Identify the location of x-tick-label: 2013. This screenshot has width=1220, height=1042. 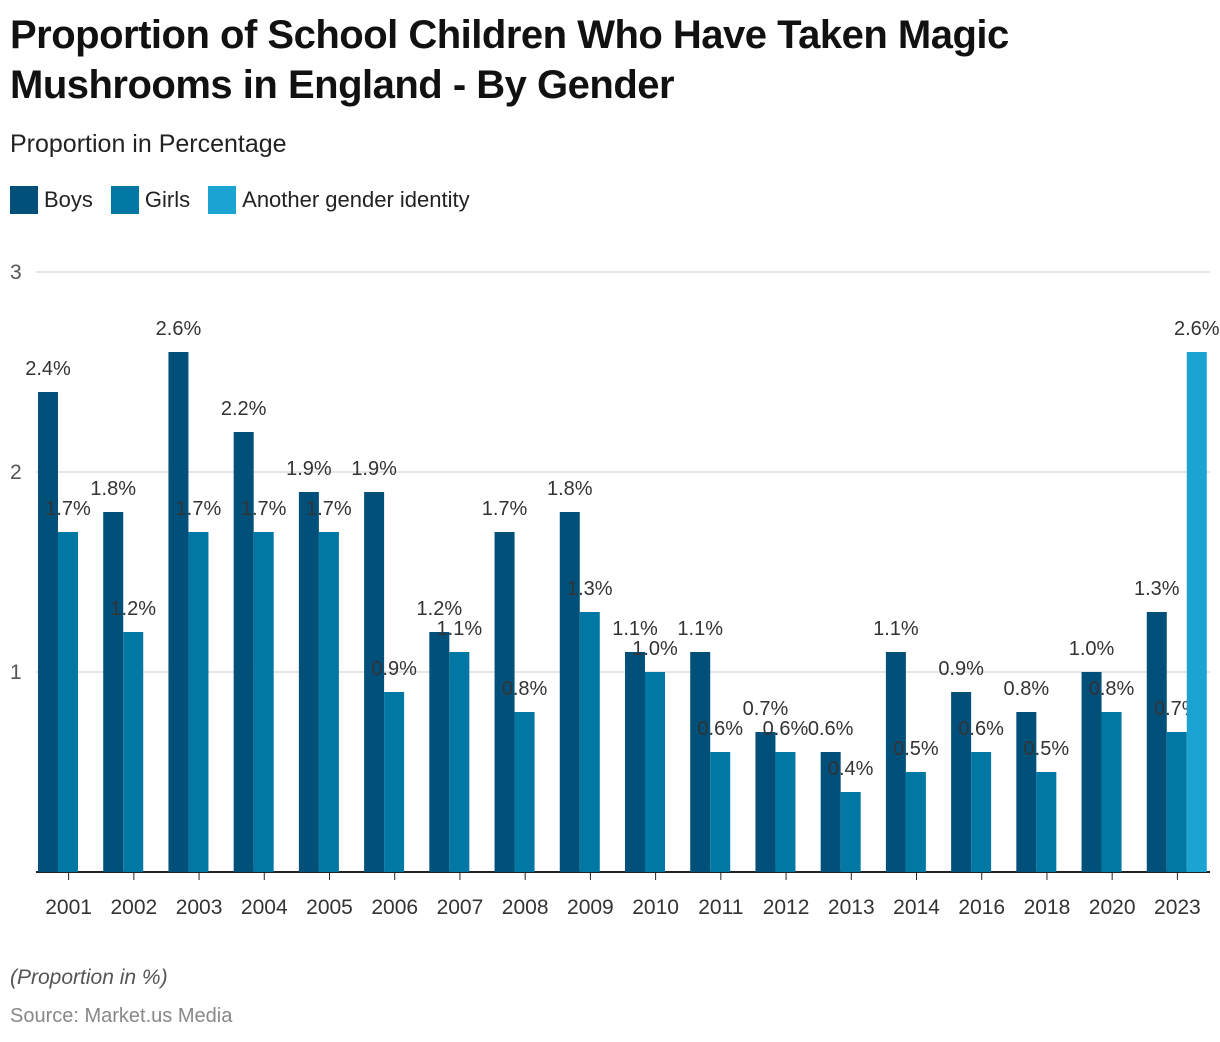
(851, 907).